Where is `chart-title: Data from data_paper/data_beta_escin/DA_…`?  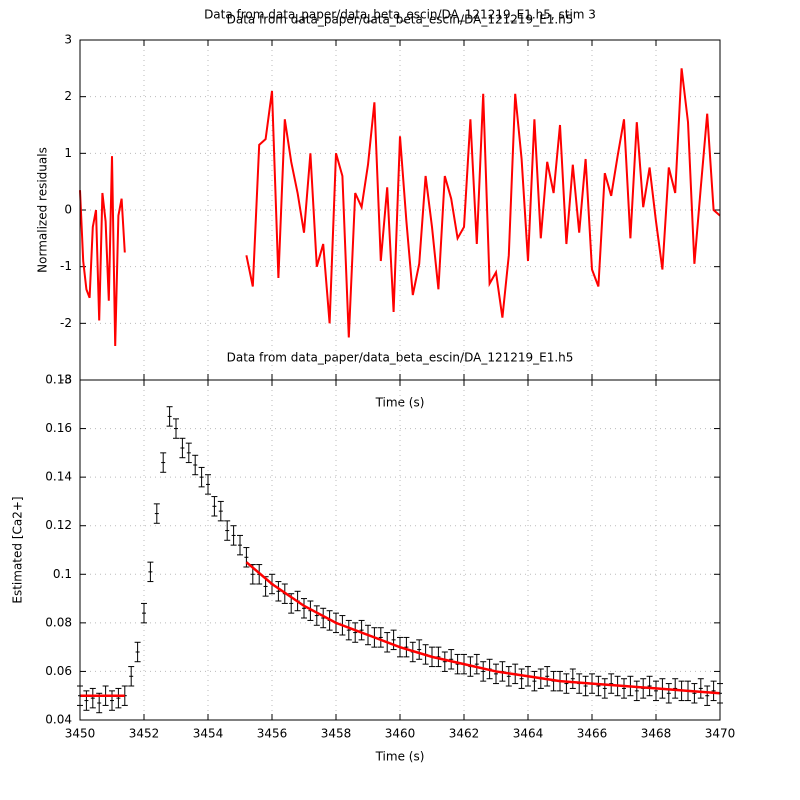 chart-title: Data from data_paper/data_beta_escin/DA_… is located at coordinates (400, 15).